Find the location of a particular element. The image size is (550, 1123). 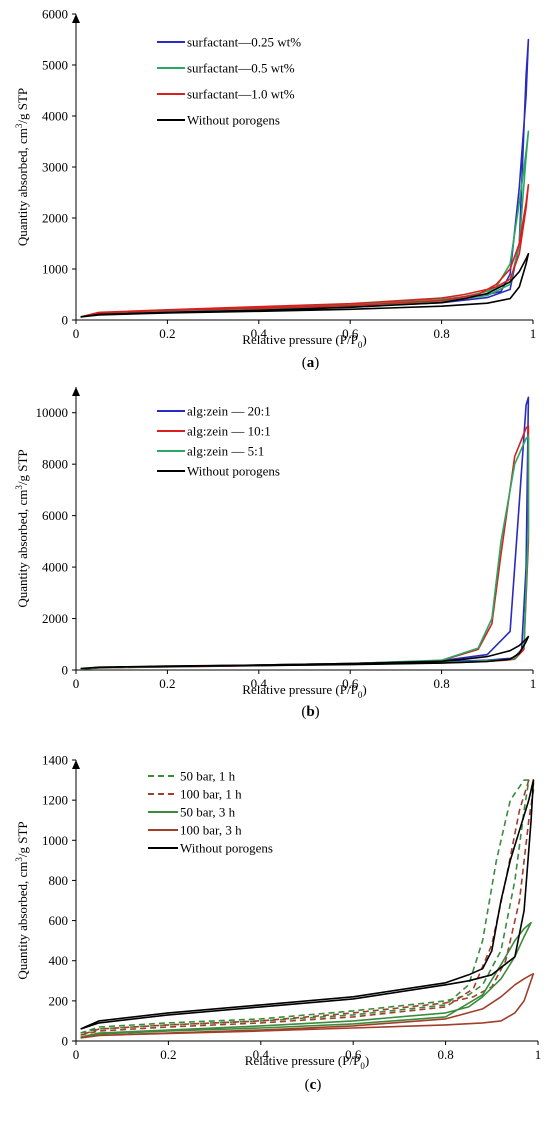

y-tick-label: 1200 is located at coordinates (55, 800).